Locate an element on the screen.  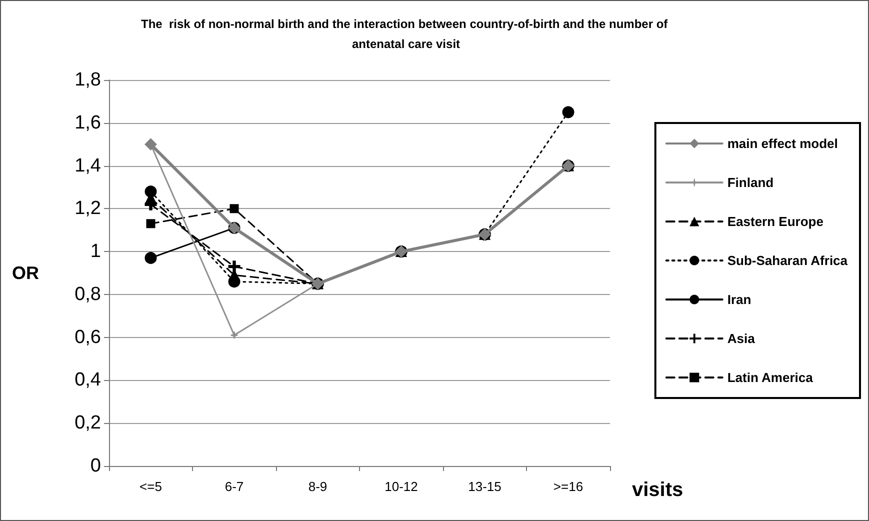
legend-label: Finland is located at coordinates (750, 182).